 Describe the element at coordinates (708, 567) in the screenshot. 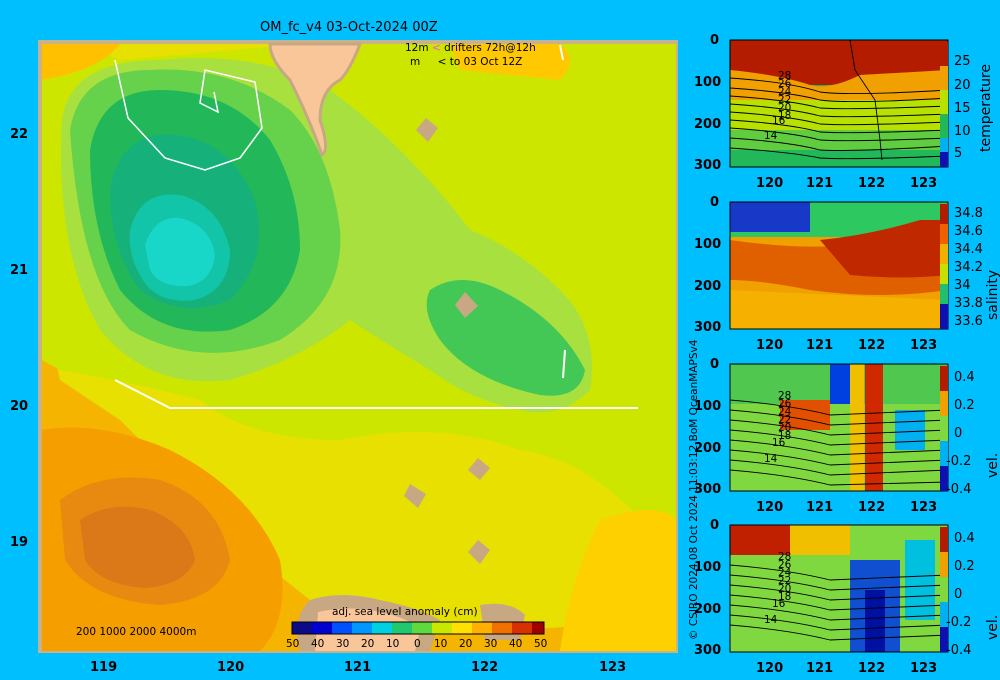

I see `p4-y-tick: 100` at that location.